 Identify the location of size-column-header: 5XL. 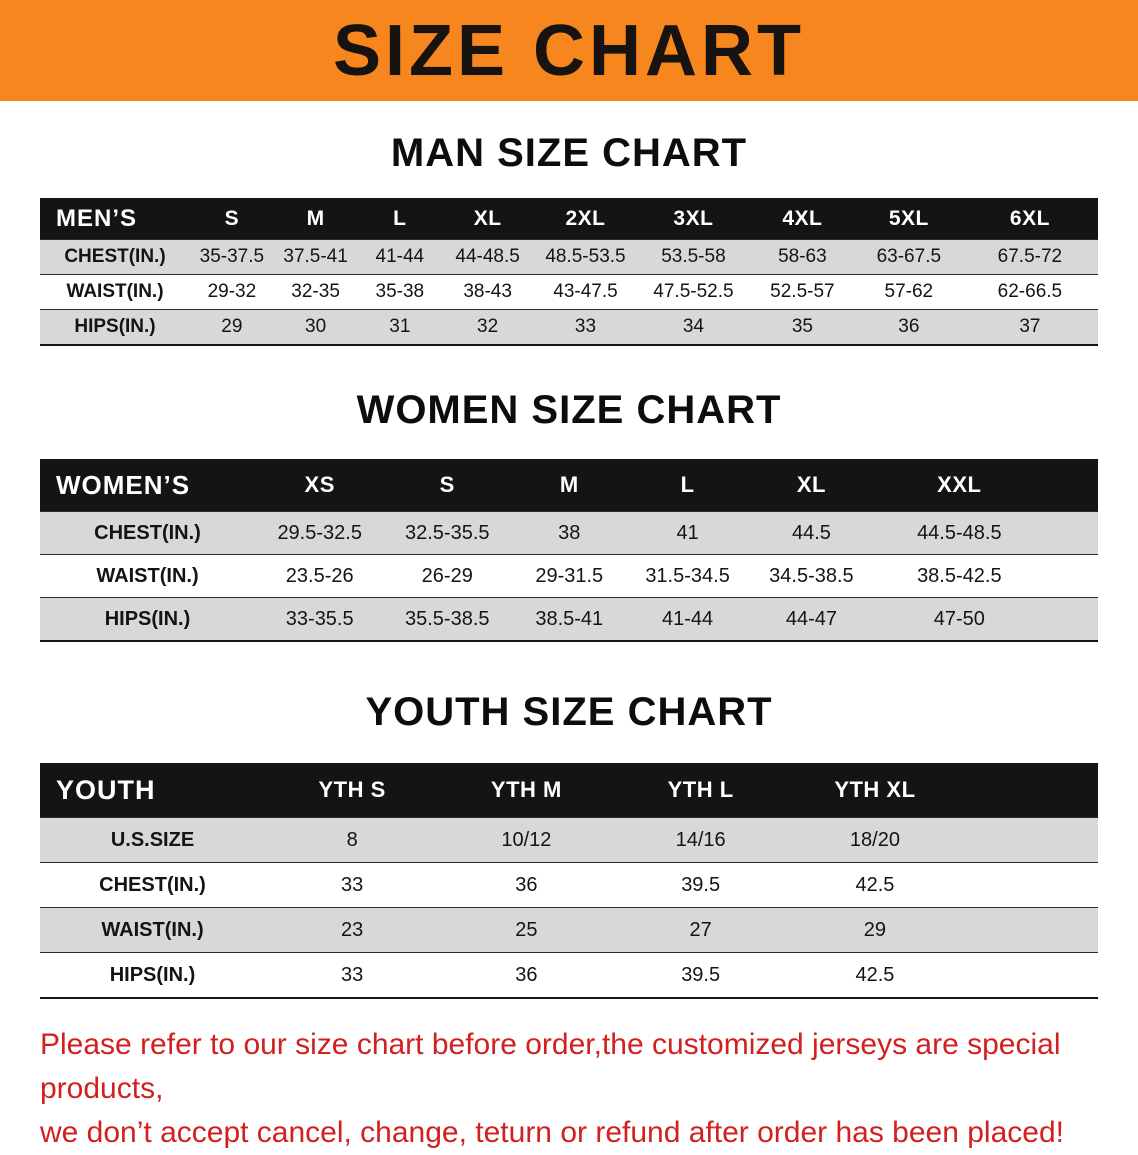
(908, 218).